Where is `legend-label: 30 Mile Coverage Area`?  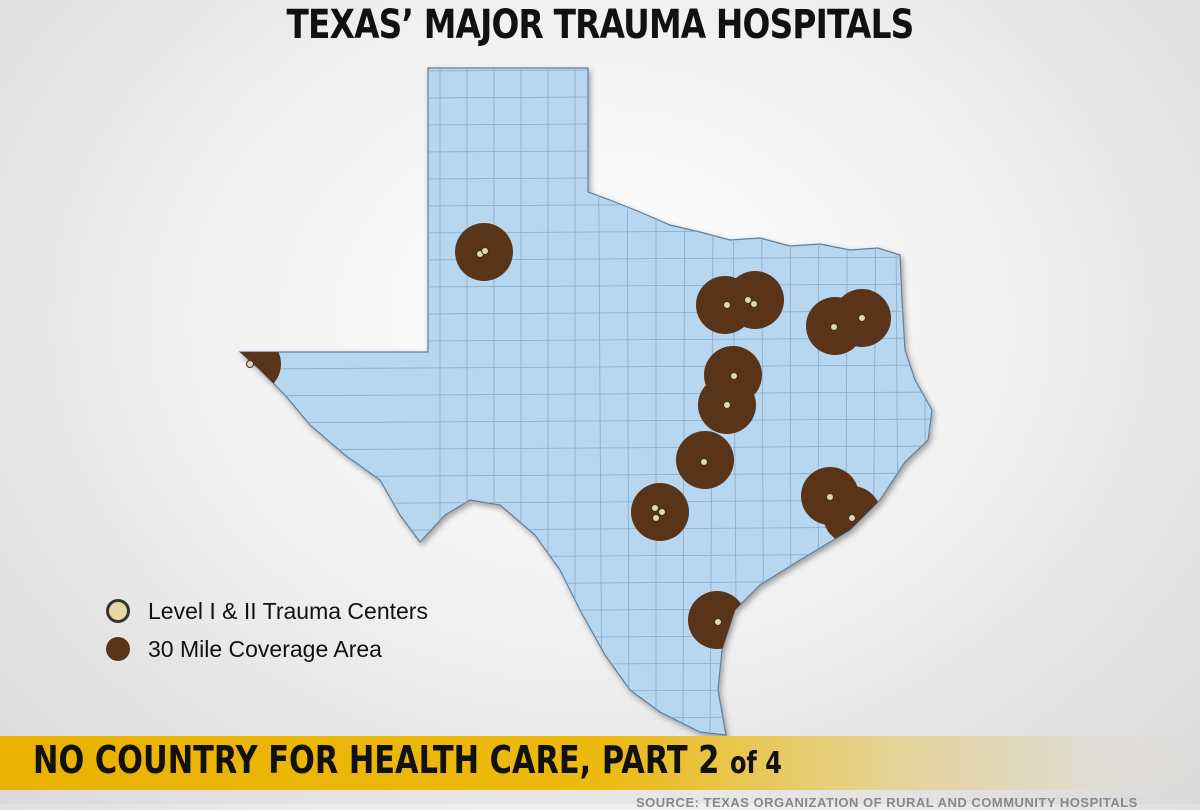
legend-label: 30 Mile Coverage Area is located at coordinates (265, 648).